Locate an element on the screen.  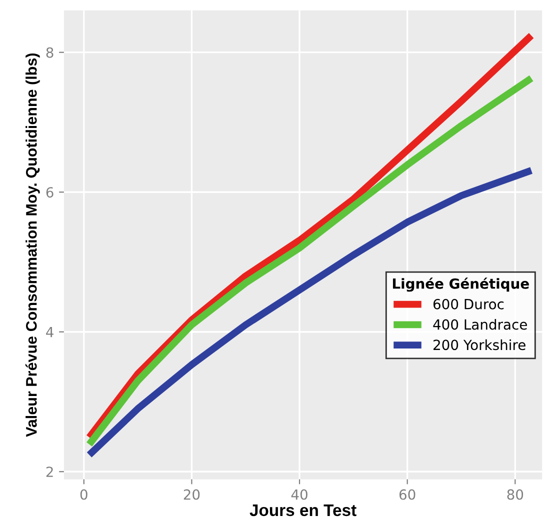
x-tick-label: 20 is located at coordinates (192, 494).